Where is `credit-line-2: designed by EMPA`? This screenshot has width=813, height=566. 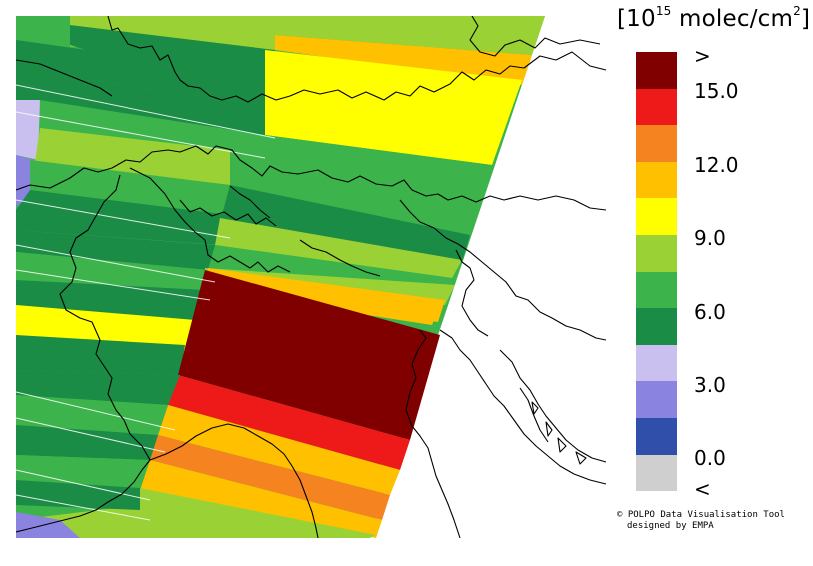 credit-line-2: designed by EMPA is located at coordinates (670, 526).